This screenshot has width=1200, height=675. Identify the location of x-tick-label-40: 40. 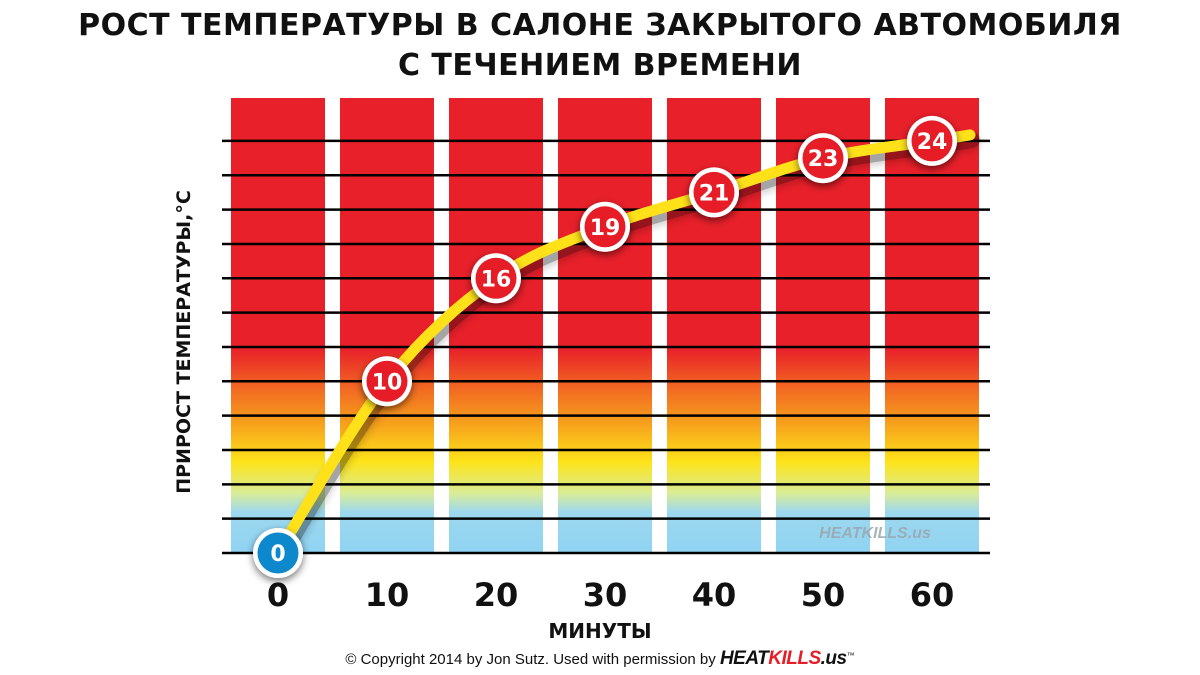
(714, 595).